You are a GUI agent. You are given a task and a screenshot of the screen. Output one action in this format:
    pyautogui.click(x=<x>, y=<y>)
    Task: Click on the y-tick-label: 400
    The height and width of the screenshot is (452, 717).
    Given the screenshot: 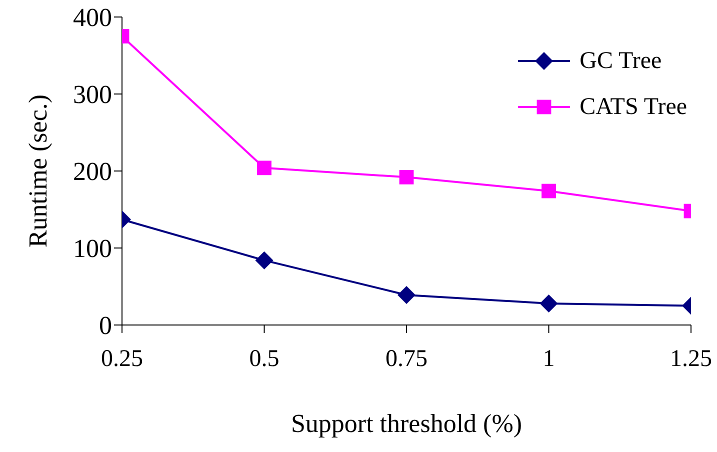 What is the action you would take?
    pyautogui.click(x=92, y=17)
    